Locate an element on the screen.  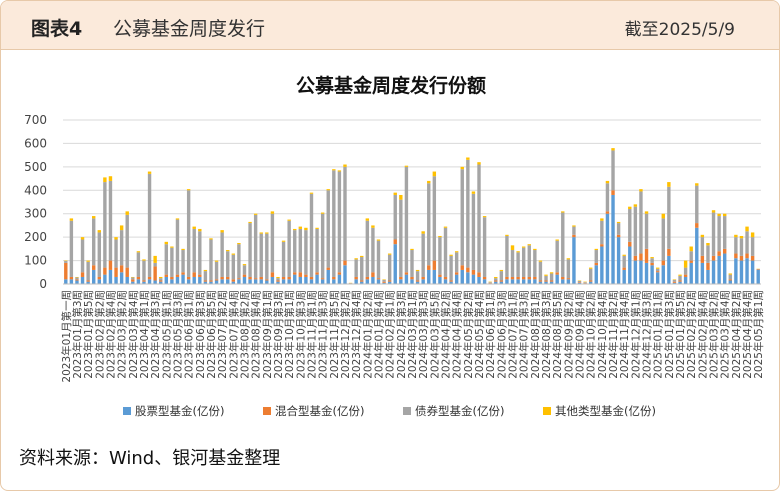
x-tick-label: 2024年10月第2周 is located at coordinates (591, 334).